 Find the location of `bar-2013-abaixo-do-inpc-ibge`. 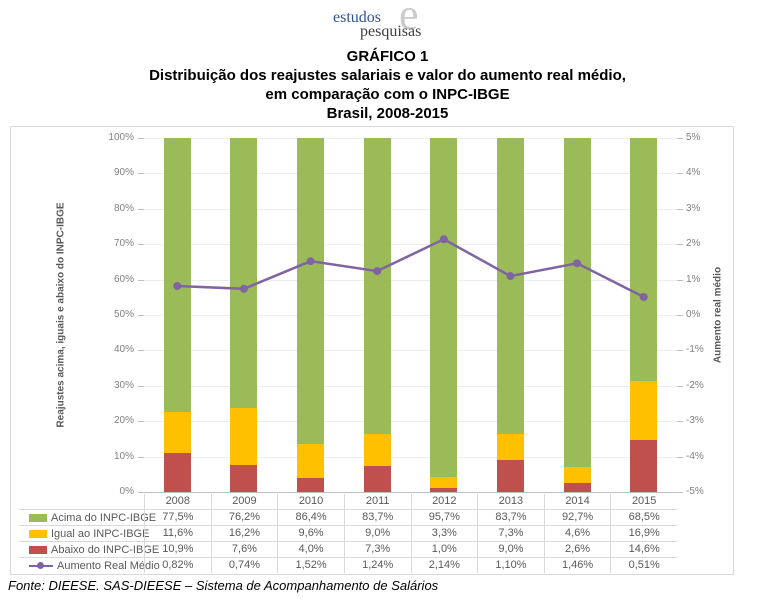

bar-2013-abaixo-do-inpc-ibge is located at coordinates (510, 476).